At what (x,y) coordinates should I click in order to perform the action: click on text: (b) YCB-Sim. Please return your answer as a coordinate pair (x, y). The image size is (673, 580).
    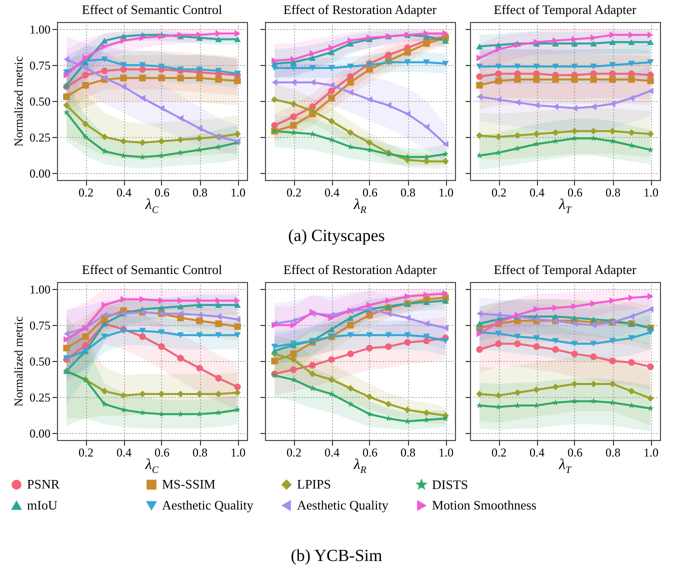
    Looking at the image, I should click on (337, 556).